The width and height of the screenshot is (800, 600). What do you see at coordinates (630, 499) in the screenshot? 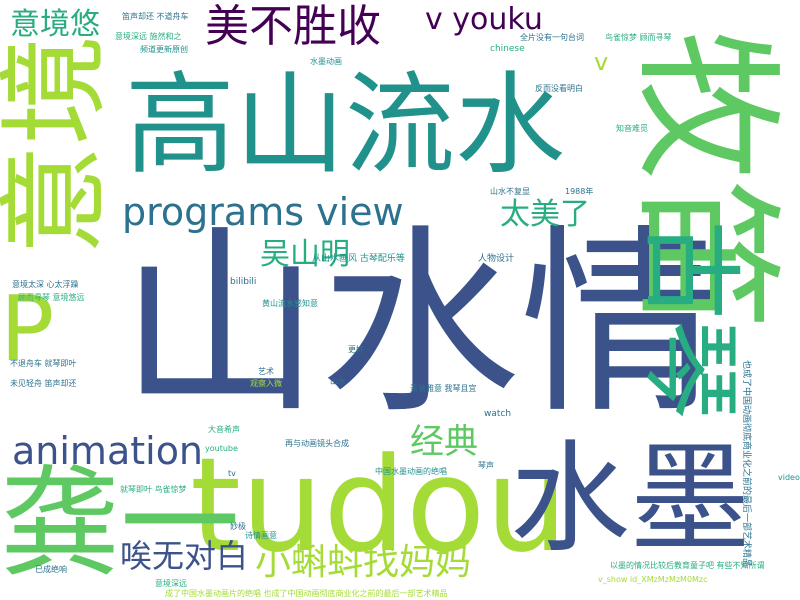
I see `word-shuimo: 水墨` at bounding box center [630, 499].